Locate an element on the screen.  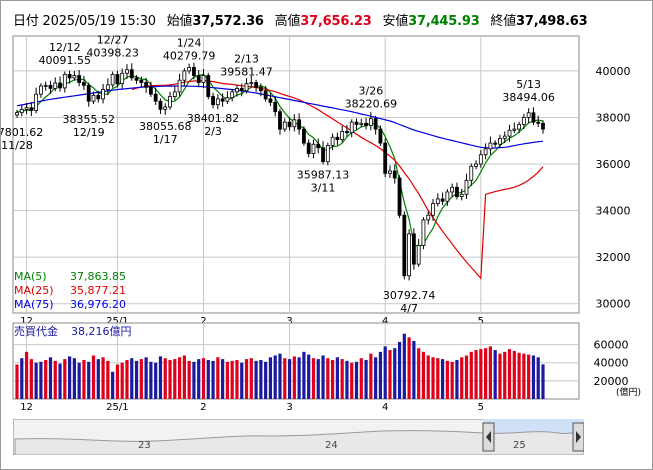
annotation-value-7: 39581.47 is located at coordinates (246, 72).